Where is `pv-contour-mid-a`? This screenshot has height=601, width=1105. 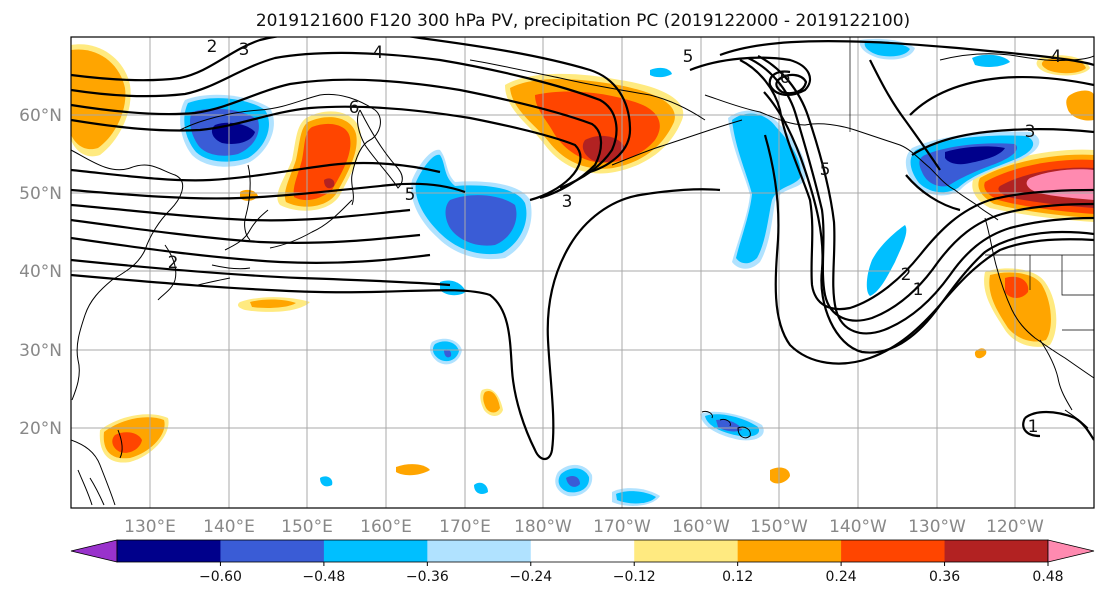
pv-contour-mid-a is located at coordinates (256, 171).